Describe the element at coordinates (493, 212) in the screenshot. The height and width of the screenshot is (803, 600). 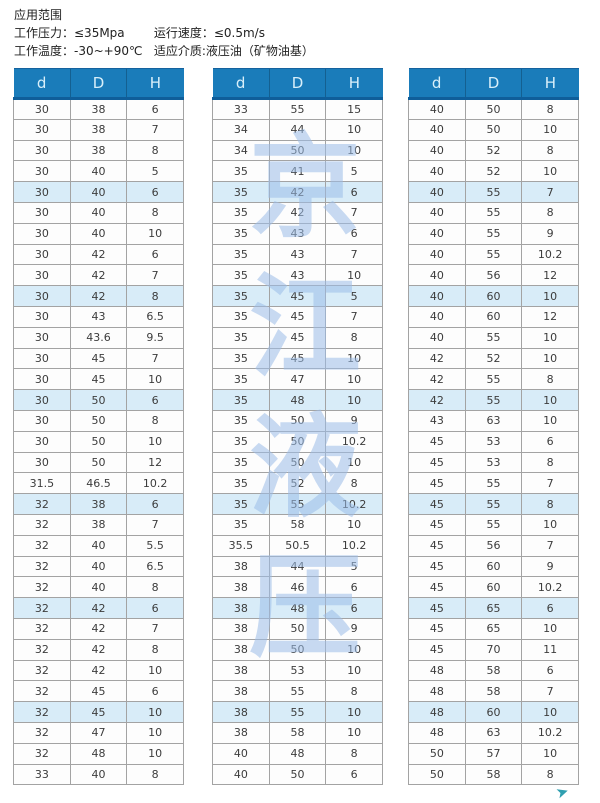
I see `table-row: 40 55 8` at that location.